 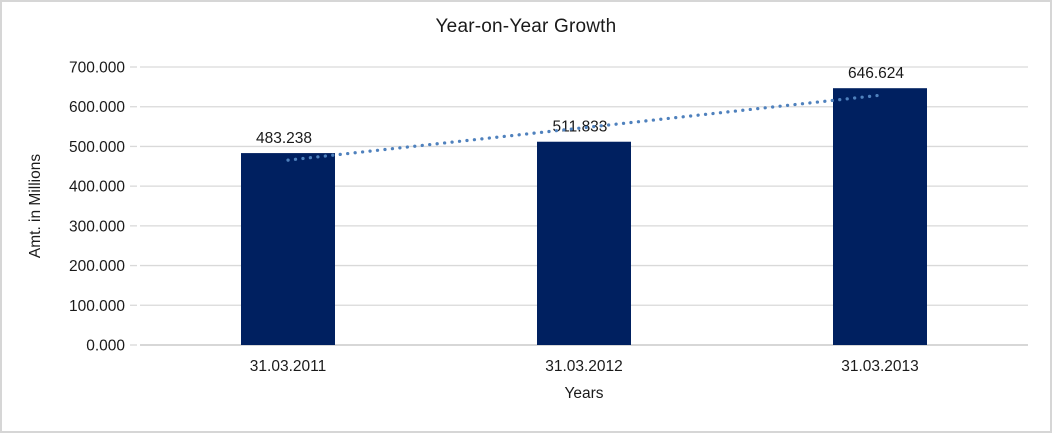 What do you see at coordinates (97, 266) in the screenshot?
I see `y-tick-label: 200.000` at bounding box center [97, 266].